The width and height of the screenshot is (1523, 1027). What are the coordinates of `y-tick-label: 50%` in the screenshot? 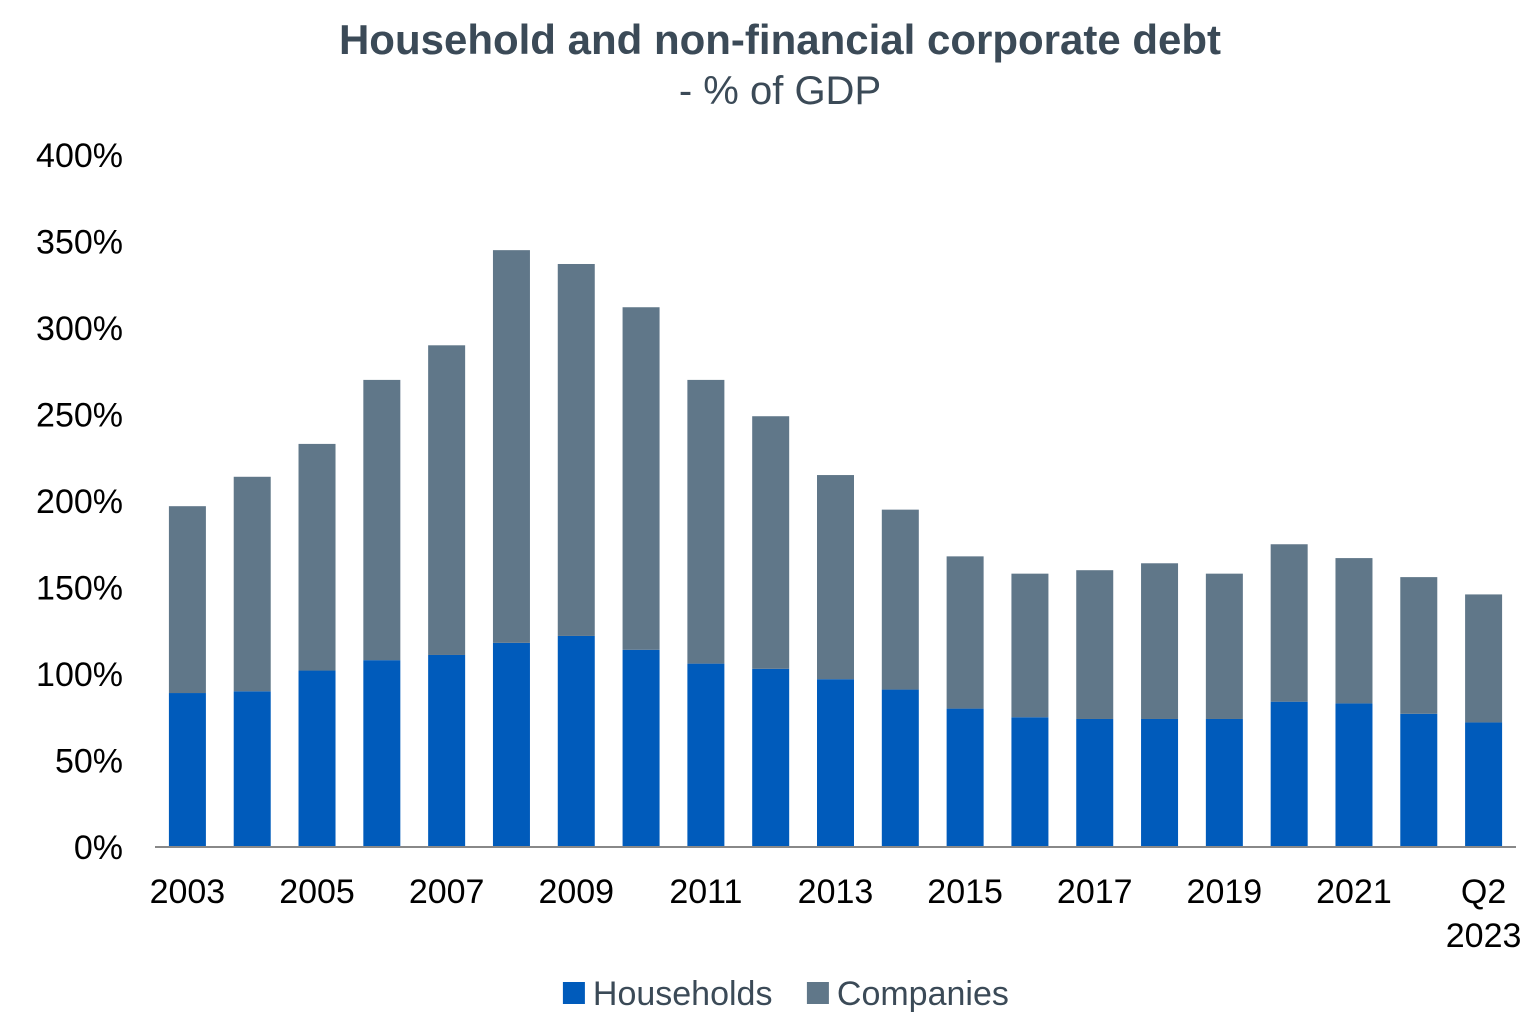 It's located at (89, 762).